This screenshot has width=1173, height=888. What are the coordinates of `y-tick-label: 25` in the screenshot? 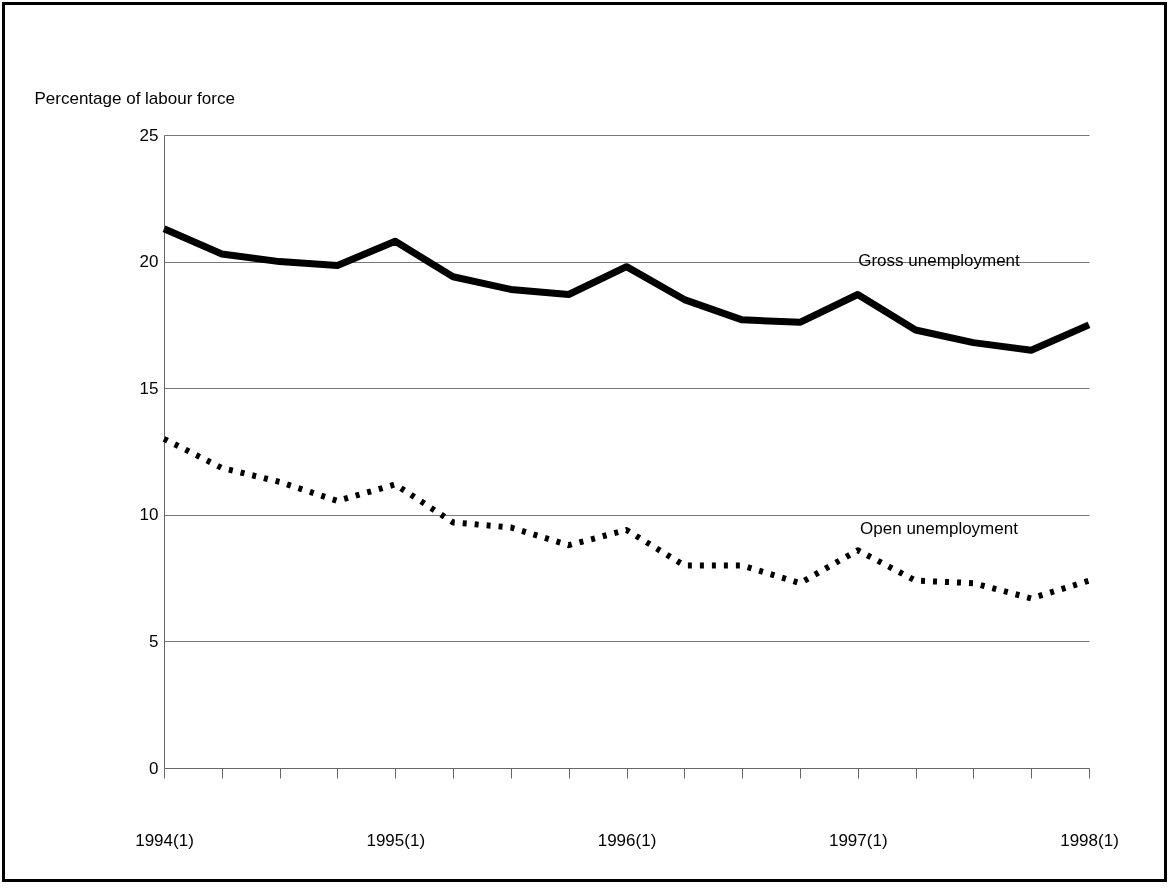 It's located at (149, 135).